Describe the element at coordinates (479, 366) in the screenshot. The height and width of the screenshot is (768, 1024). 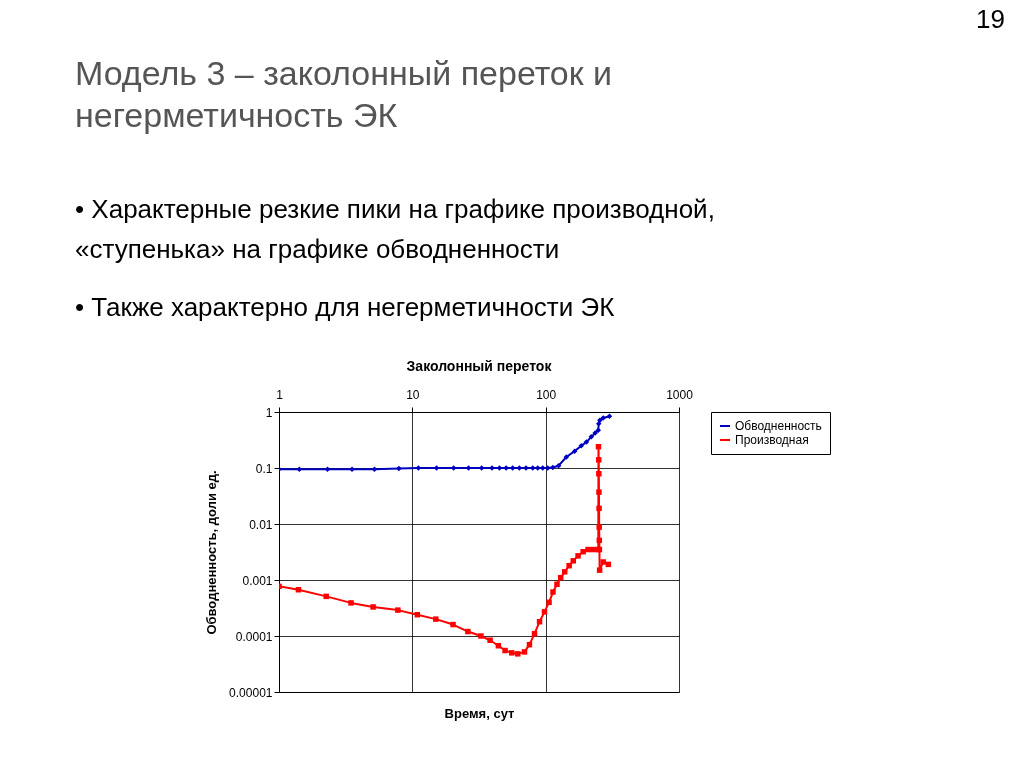
I see `chart-title: Заколонный переток` at that location.